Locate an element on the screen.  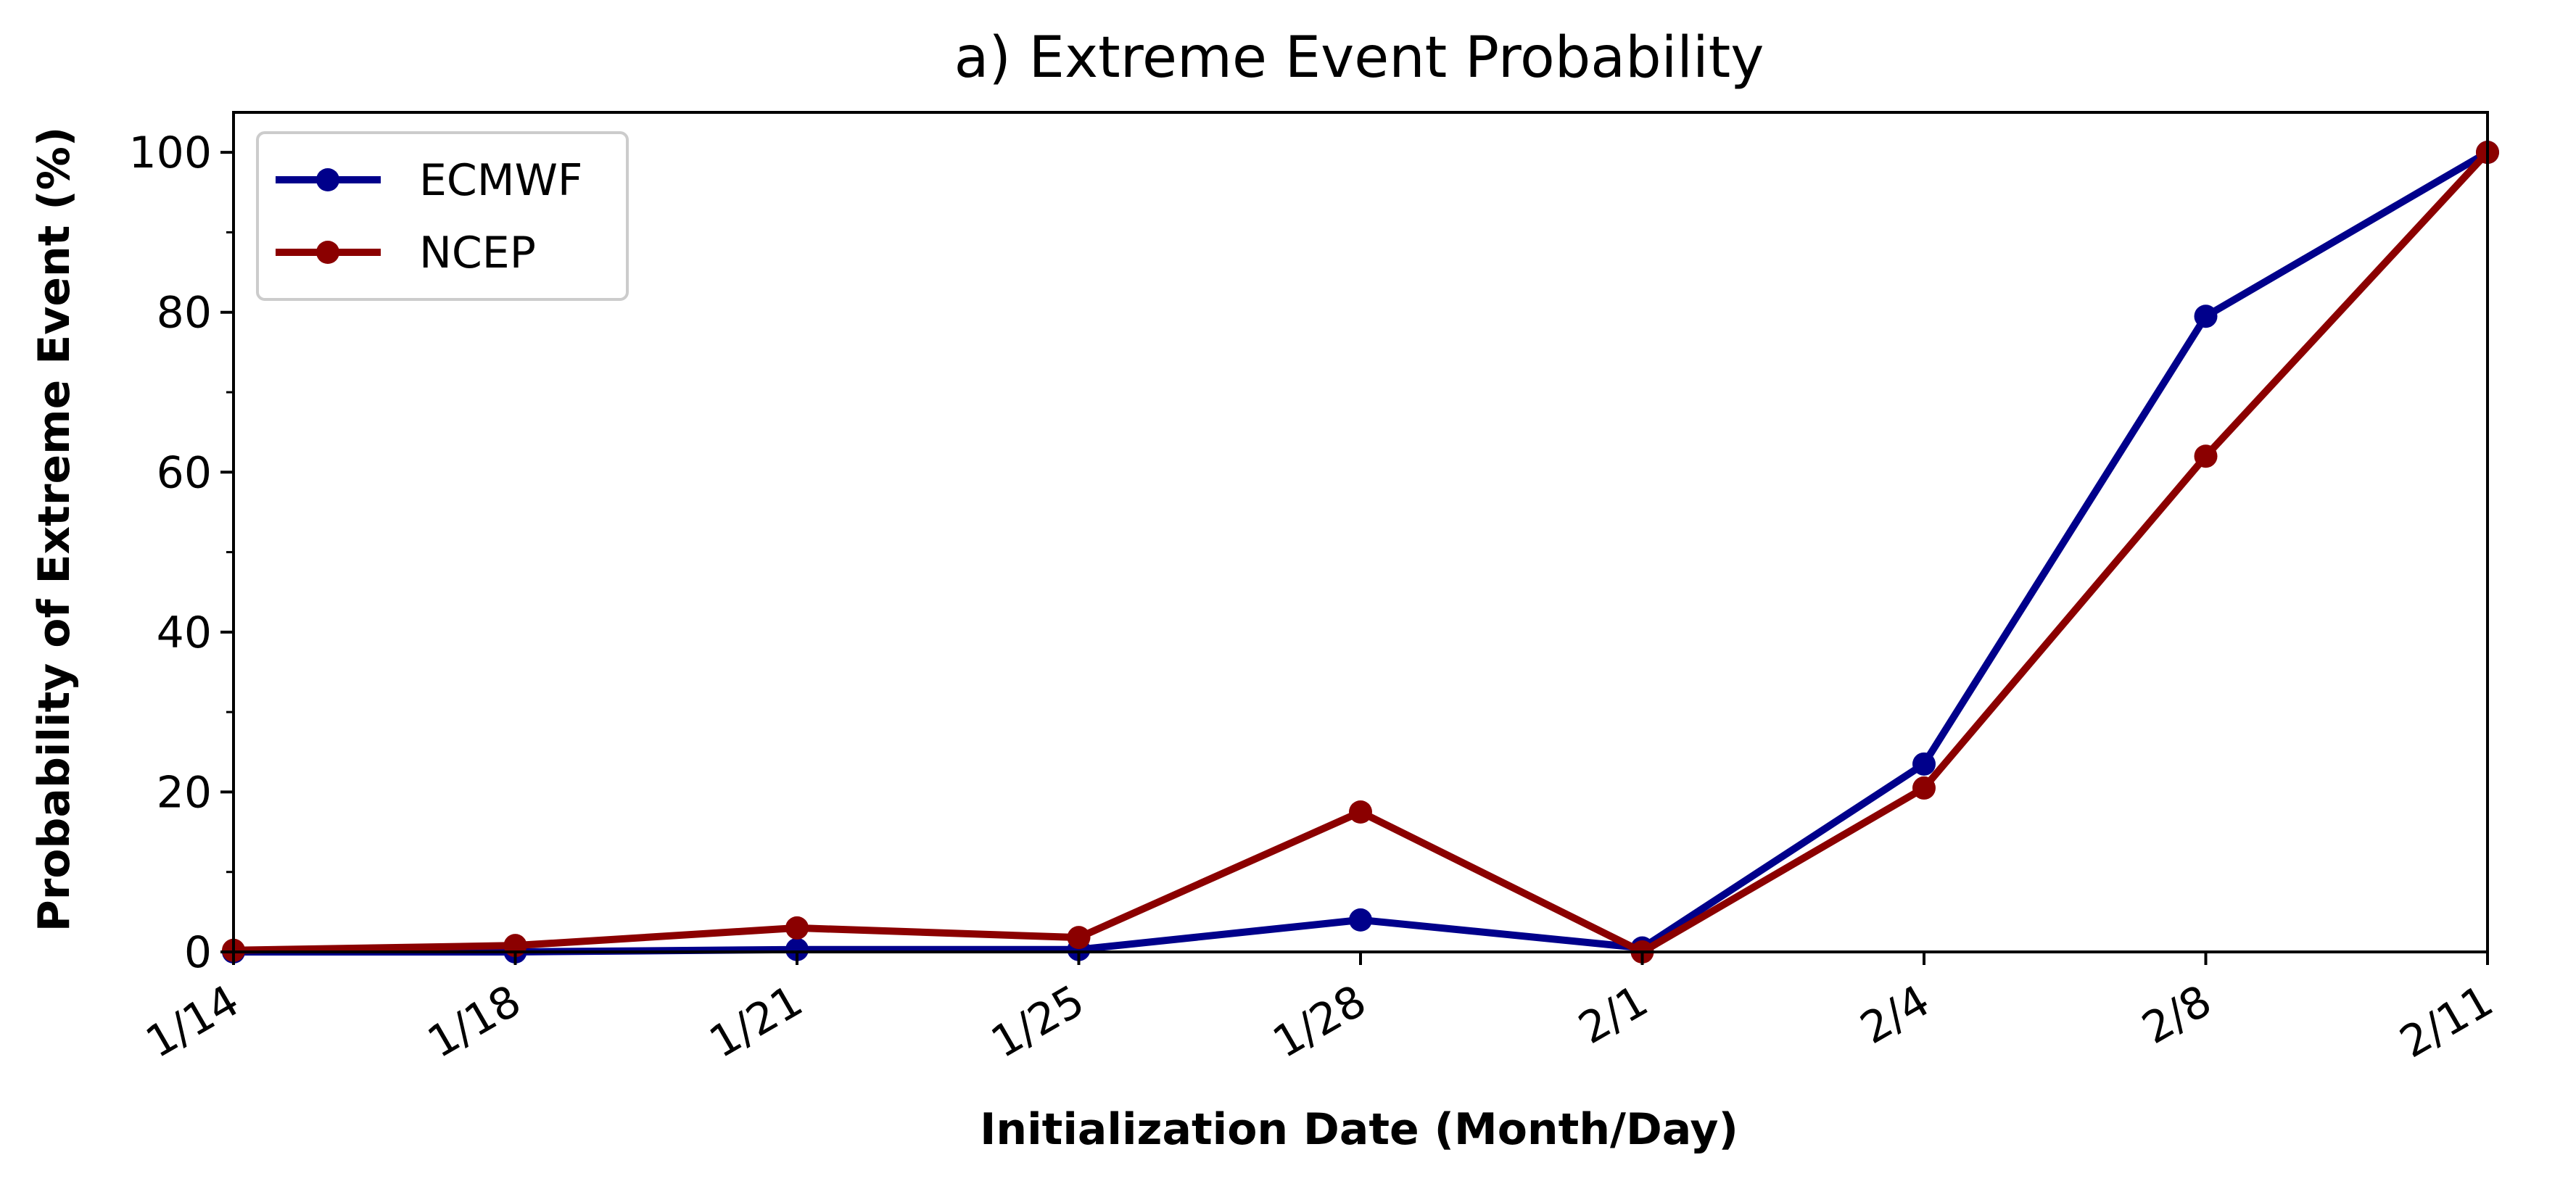
x-tick-label: 1/28 is located at coordinates (1320, 1021).